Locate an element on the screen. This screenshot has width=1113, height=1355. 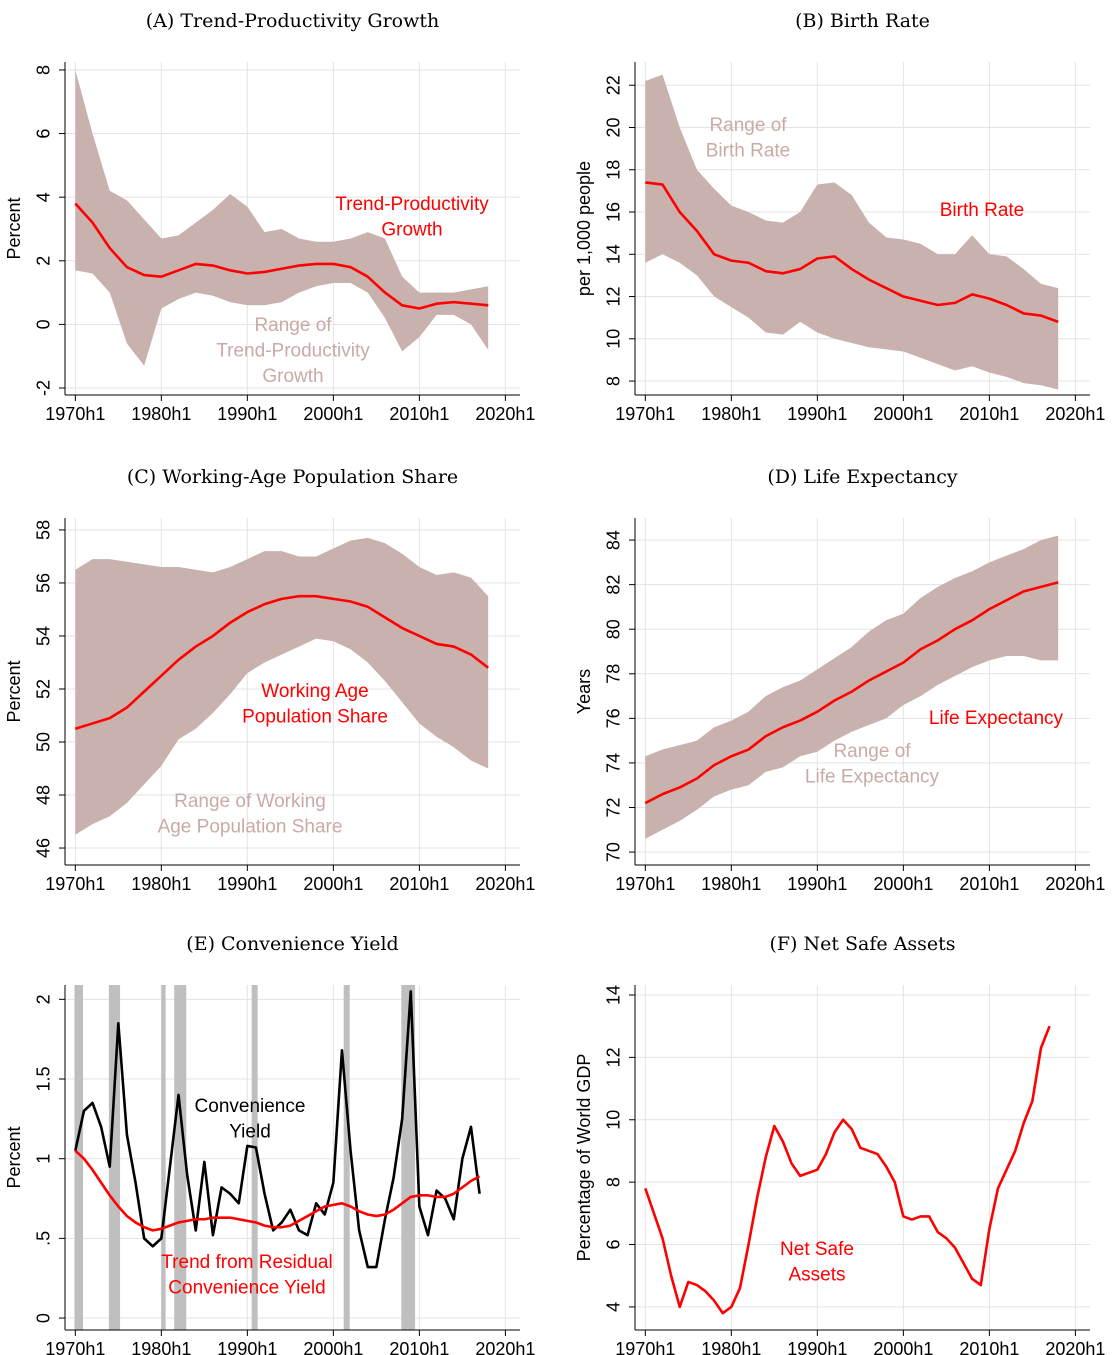
y-tick-label: 20 is located at coordinates (614, 127).